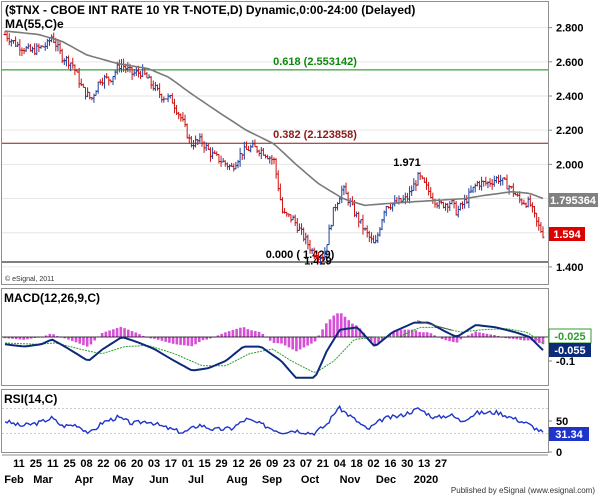 This screenshot has width=600, height=496. Describe the element at coordinates (373, 464) in the screenshot. I see `x-day-label: 02` at that location.